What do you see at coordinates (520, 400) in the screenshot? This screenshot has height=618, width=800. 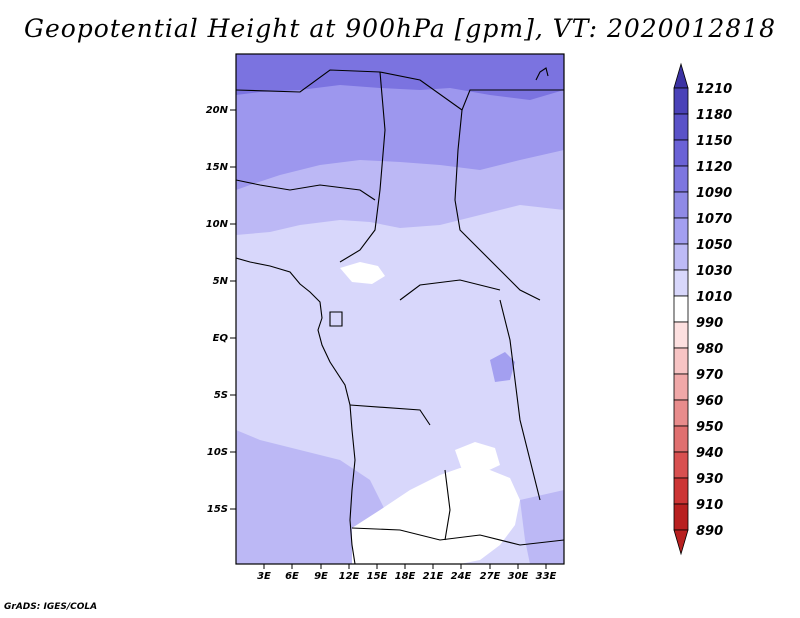 I see `lake-region-border` at bounding box center [520, 400].